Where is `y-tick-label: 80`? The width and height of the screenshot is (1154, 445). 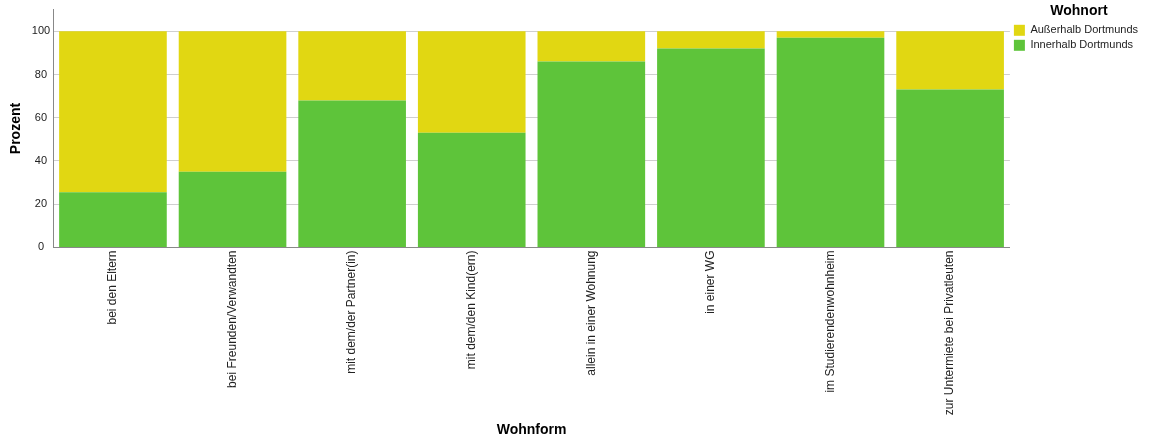
y-tick-label: 80 is located at coordinates (41, 73).